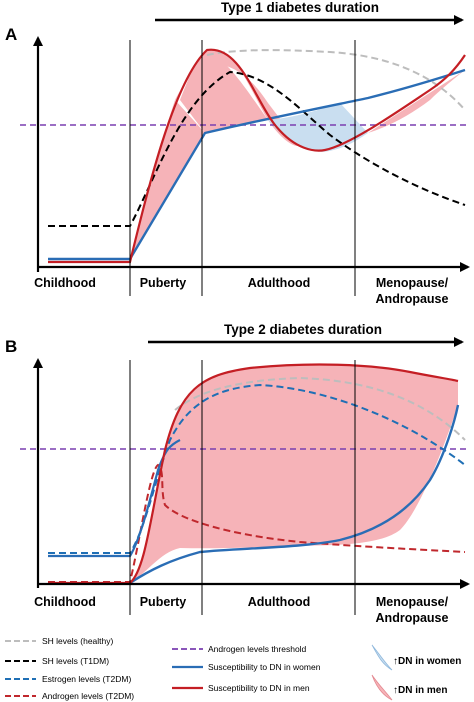 Image resolution: width=474 pixels, height=702 pixels. What do you see at coordinates (259, 688) in the screenshot?
I see `legend-susc-men: Susceptibility to DN in men` at bounding box center [259, 688].